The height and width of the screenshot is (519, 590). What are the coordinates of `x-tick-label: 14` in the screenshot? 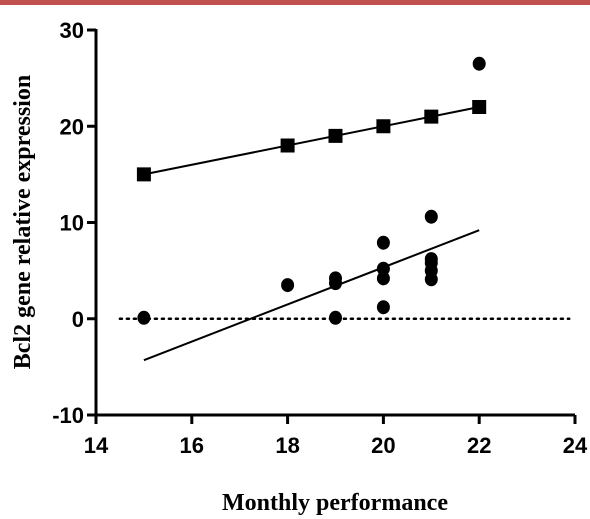 It's located at (96, 445).